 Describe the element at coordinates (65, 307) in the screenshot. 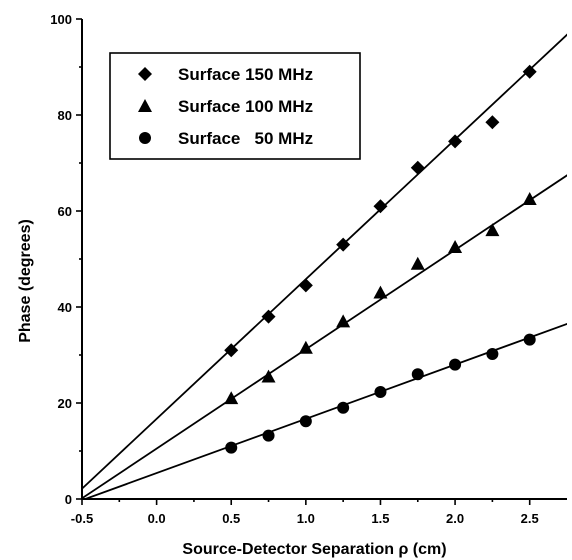

I see `y-tick-label: 40` at that location.